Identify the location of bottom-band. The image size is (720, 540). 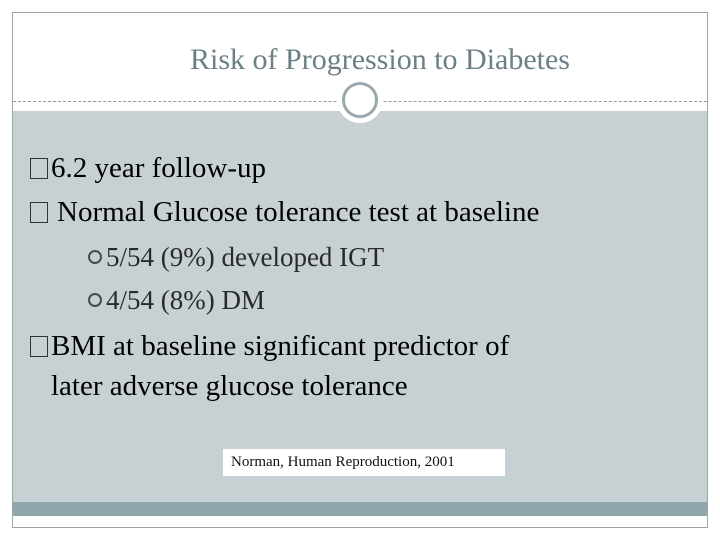
(360, 509).